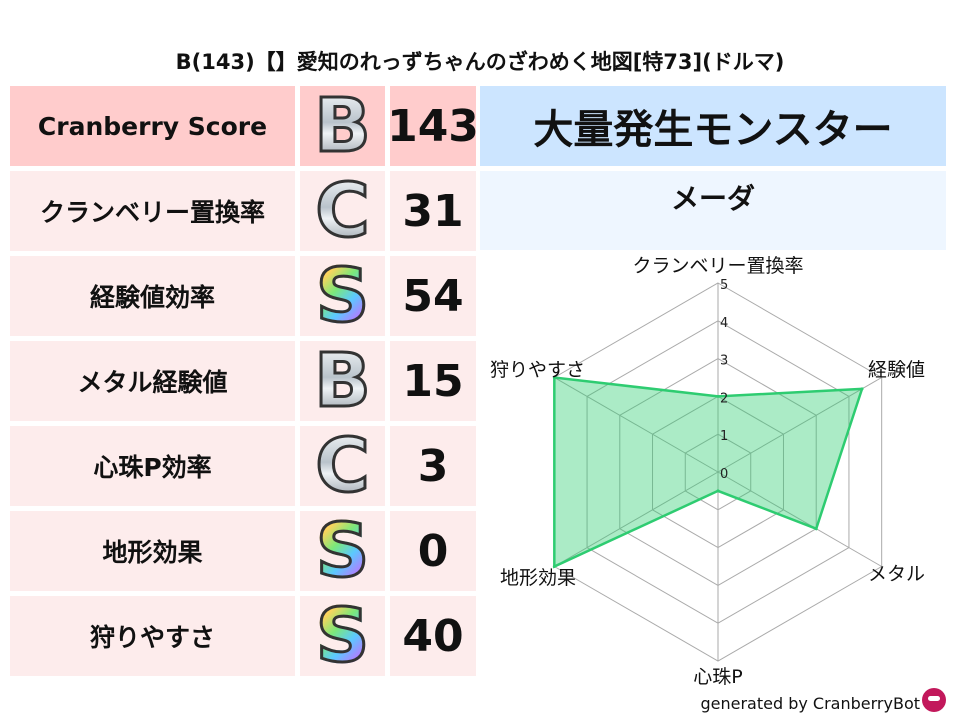  I want to click on row-label: Cranberry Score, so click(152, 126).